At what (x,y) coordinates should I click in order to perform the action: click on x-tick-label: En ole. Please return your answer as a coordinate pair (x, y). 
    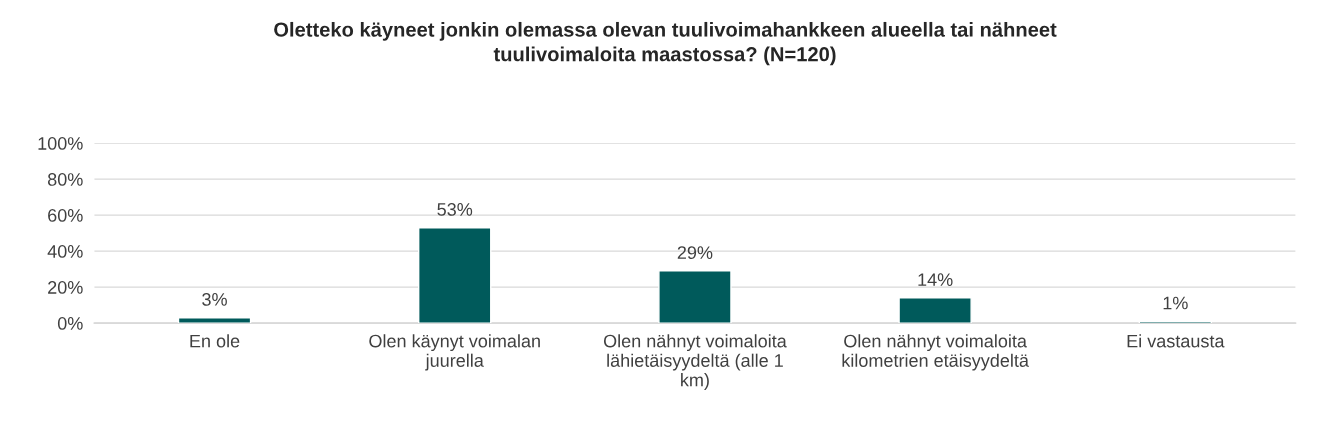
    Looking at the image, I should click on (215, 341).